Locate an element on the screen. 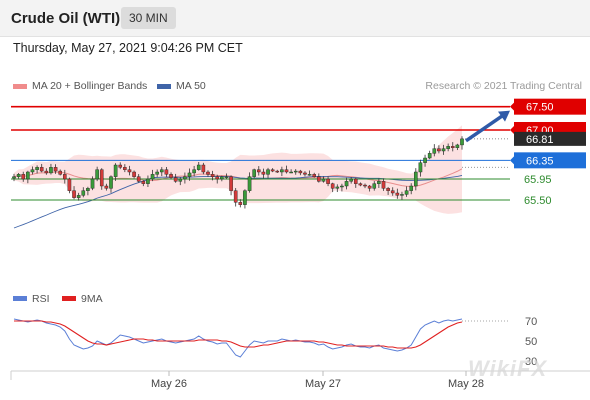 The image size is (590, 400). rsi-legend: RSI 9MA is located at coordinates (58, 299).